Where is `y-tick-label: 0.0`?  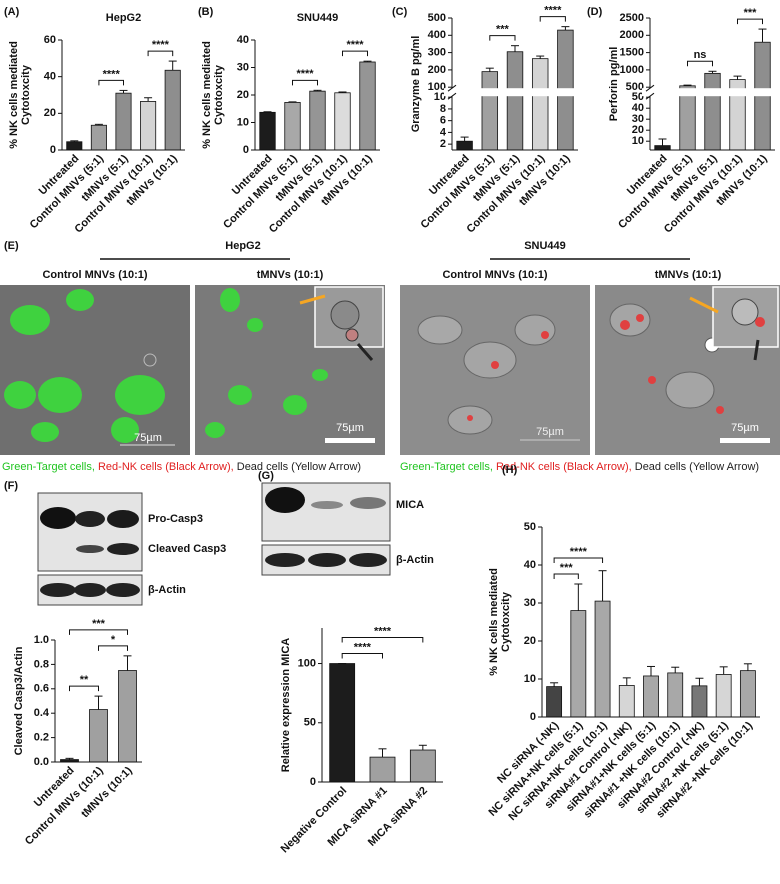 y-tick-label: 0.0 is located at coordinates (41, 762).